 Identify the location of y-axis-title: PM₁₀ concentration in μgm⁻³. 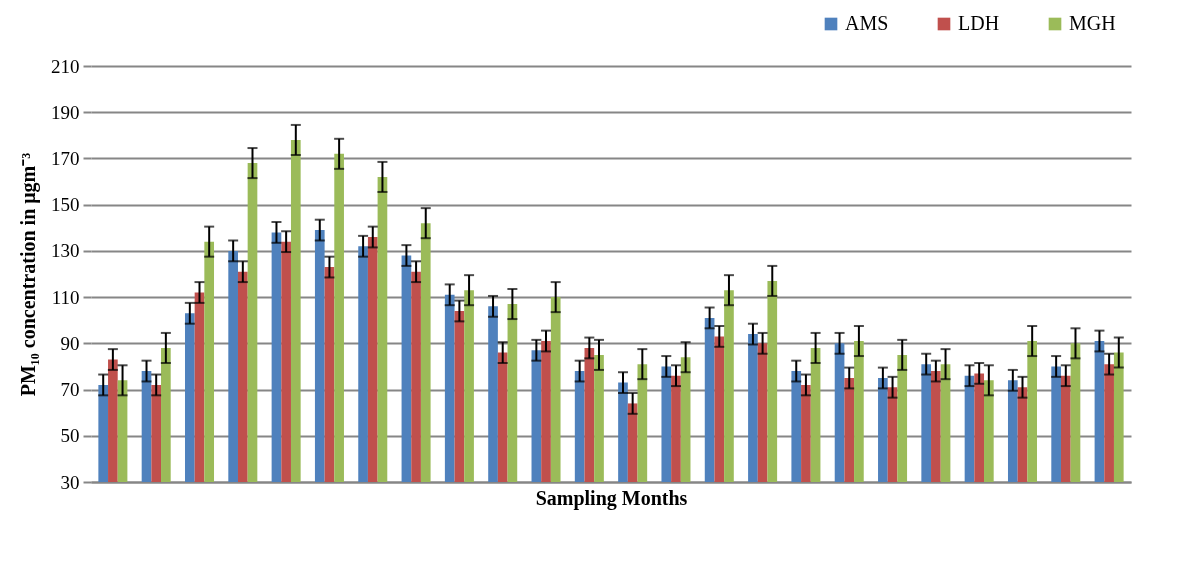
(28, 274).